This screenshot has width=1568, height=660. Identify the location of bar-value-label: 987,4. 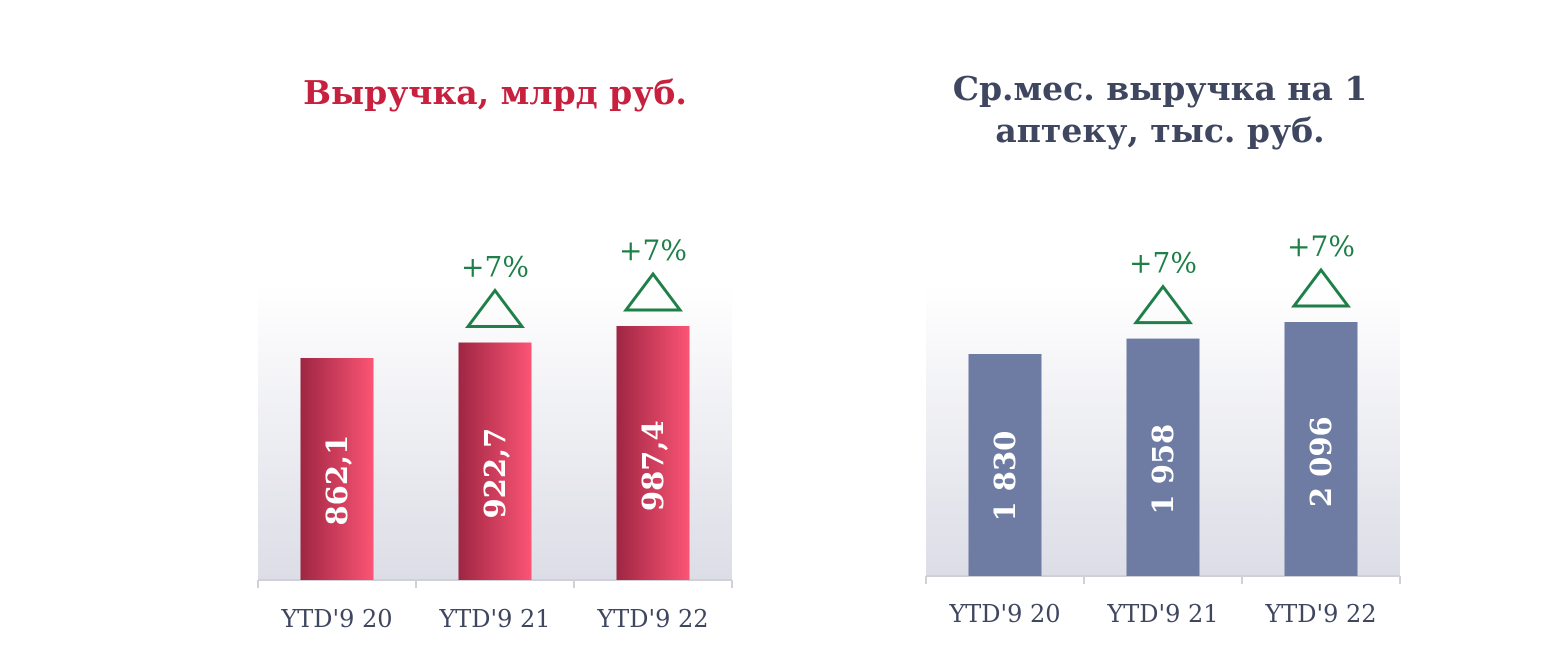
(653, 465).